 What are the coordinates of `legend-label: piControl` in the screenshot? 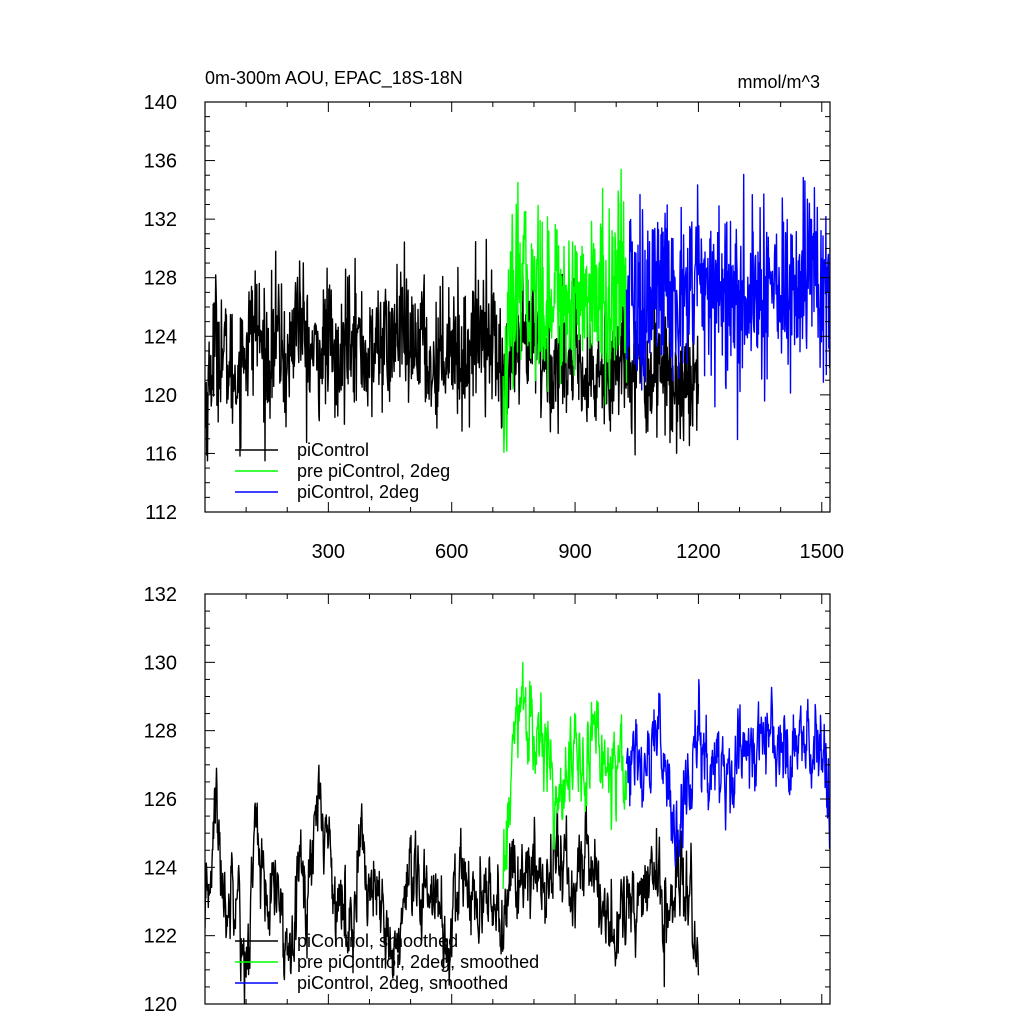 It's located at (333, 450).